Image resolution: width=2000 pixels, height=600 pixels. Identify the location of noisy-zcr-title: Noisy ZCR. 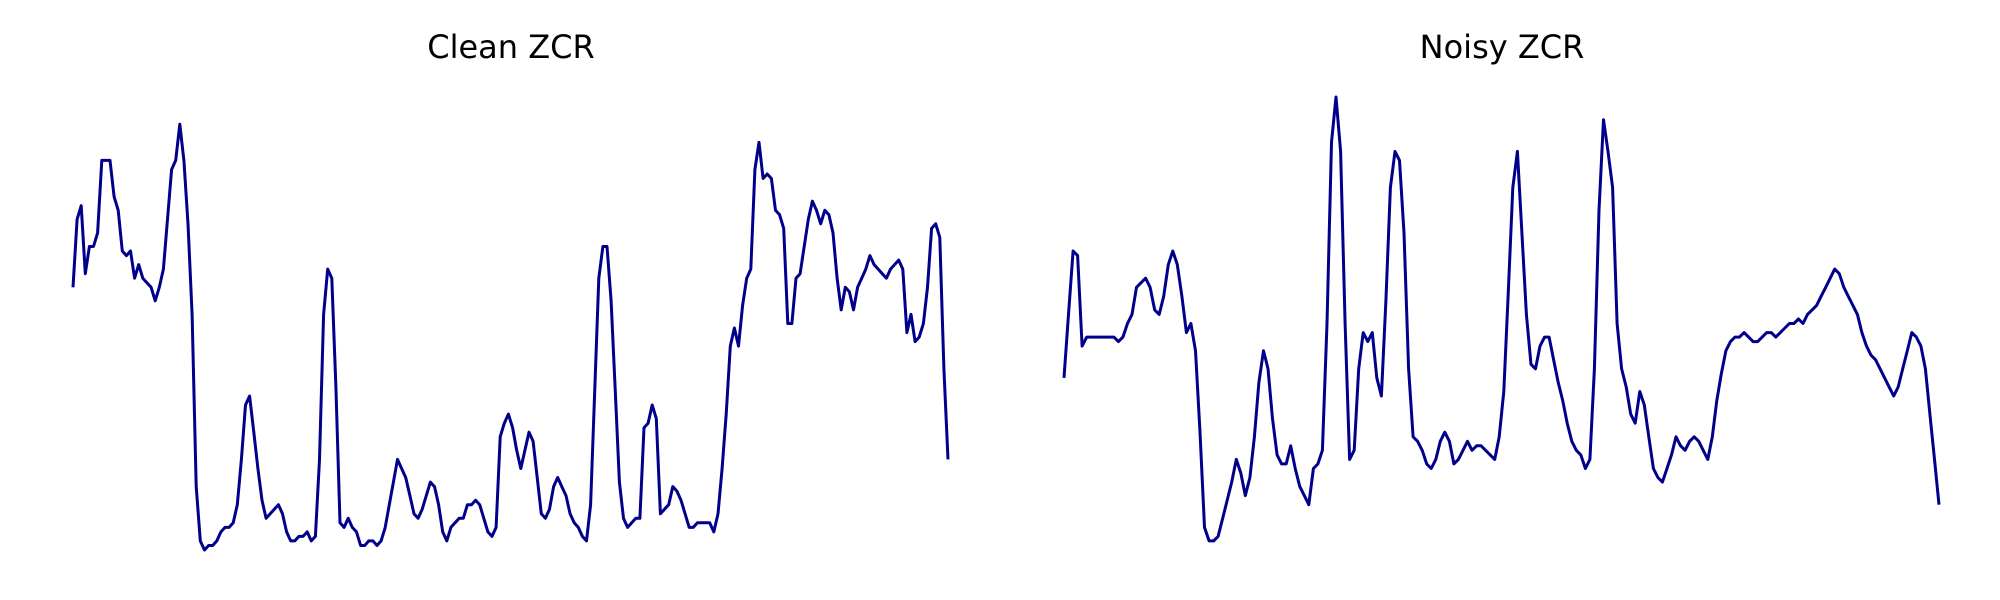
(1502, 47).